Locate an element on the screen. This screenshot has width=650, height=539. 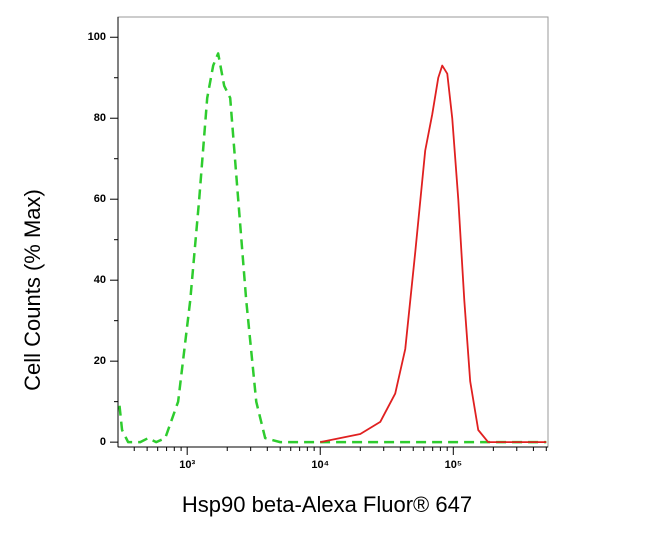
y-axis-label: Cell Counts (% Max) is located at coordinates (32, 290).